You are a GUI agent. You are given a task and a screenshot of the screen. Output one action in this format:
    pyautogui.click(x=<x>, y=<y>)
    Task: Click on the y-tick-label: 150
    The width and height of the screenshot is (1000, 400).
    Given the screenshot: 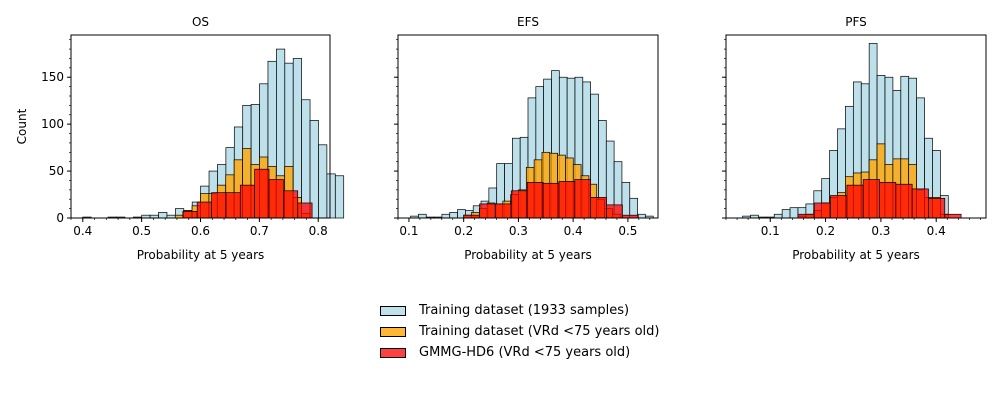 What is the action you would take?
    pyautogui.click(x=52, y=77)
    